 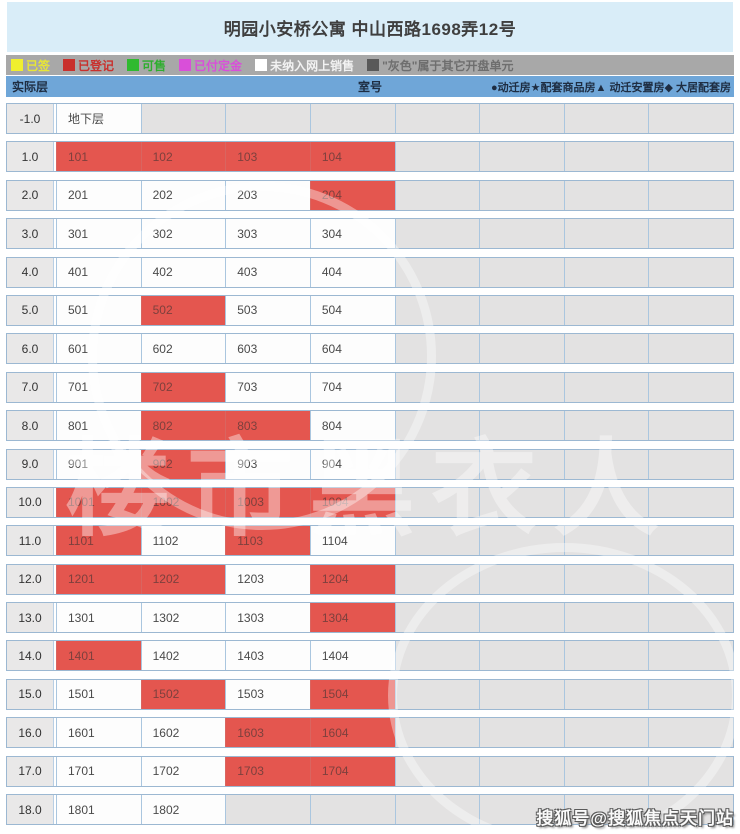 I want to click on room-cell: 504, so click(x=352, y=310).